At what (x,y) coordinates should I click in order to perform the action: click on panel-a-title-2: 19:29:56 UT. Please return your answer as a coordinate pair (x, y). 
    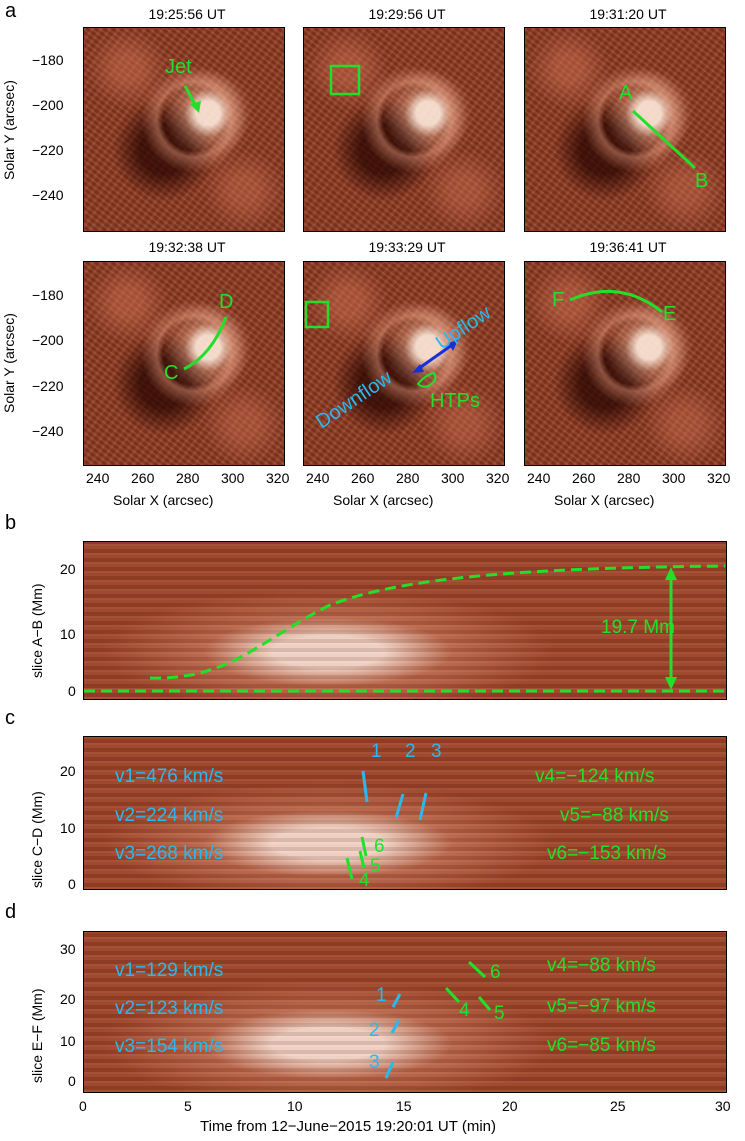
    Looking at the image, I should click on (407, 14).